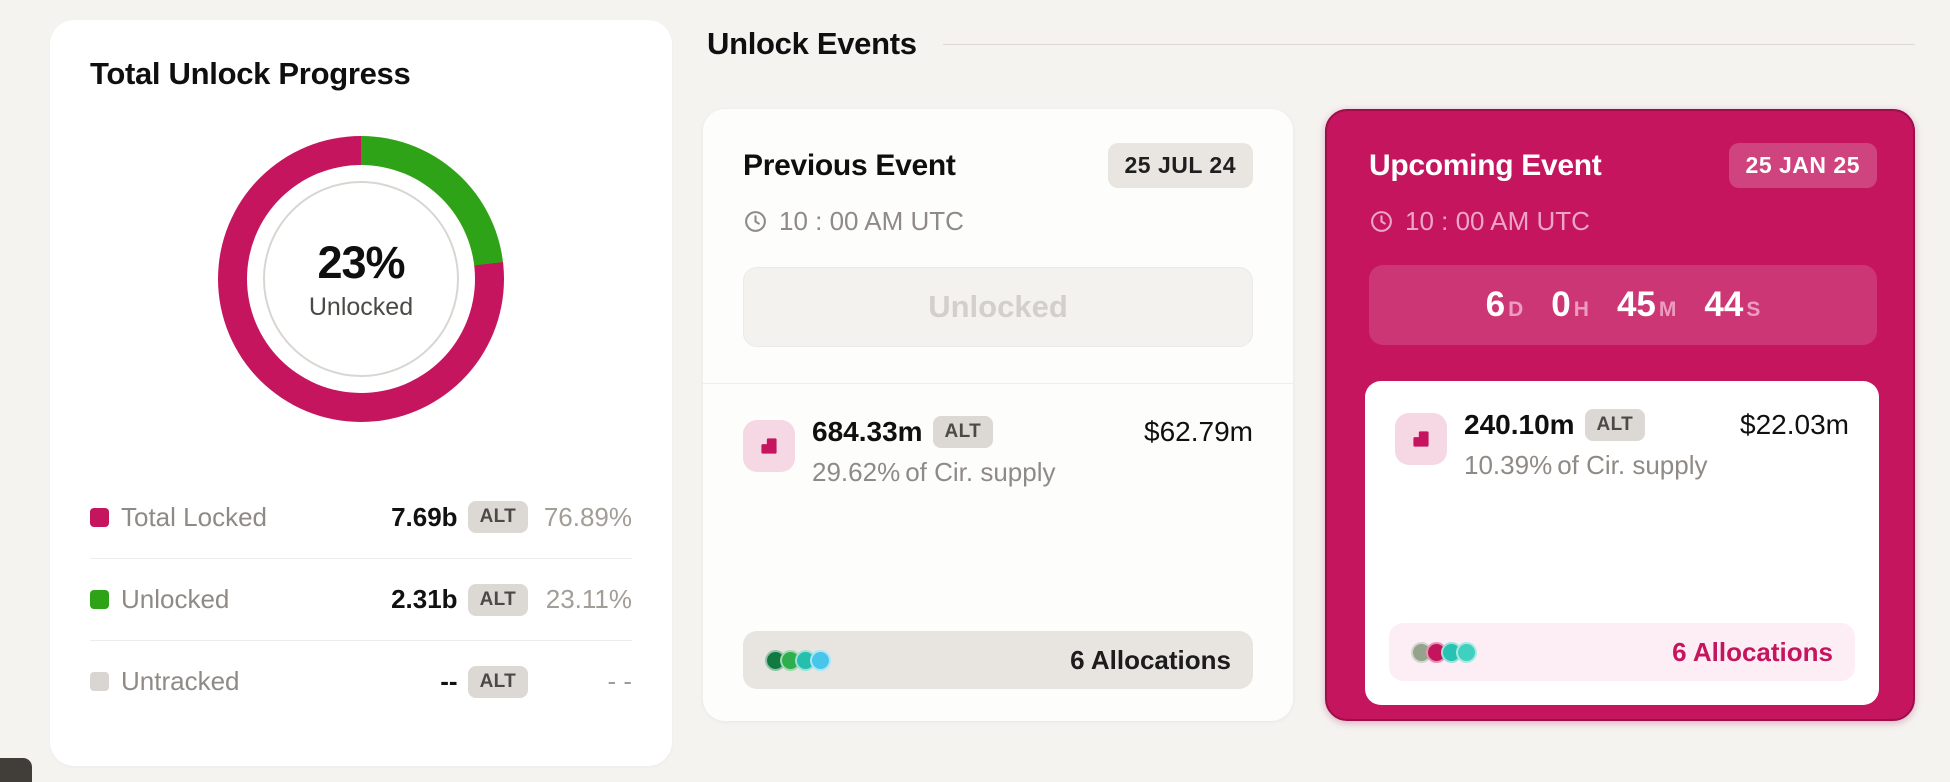 The height and width of the screenshot is (782, 1950). I want to click on previous-event-title: Previous Event, so click(849, 165).